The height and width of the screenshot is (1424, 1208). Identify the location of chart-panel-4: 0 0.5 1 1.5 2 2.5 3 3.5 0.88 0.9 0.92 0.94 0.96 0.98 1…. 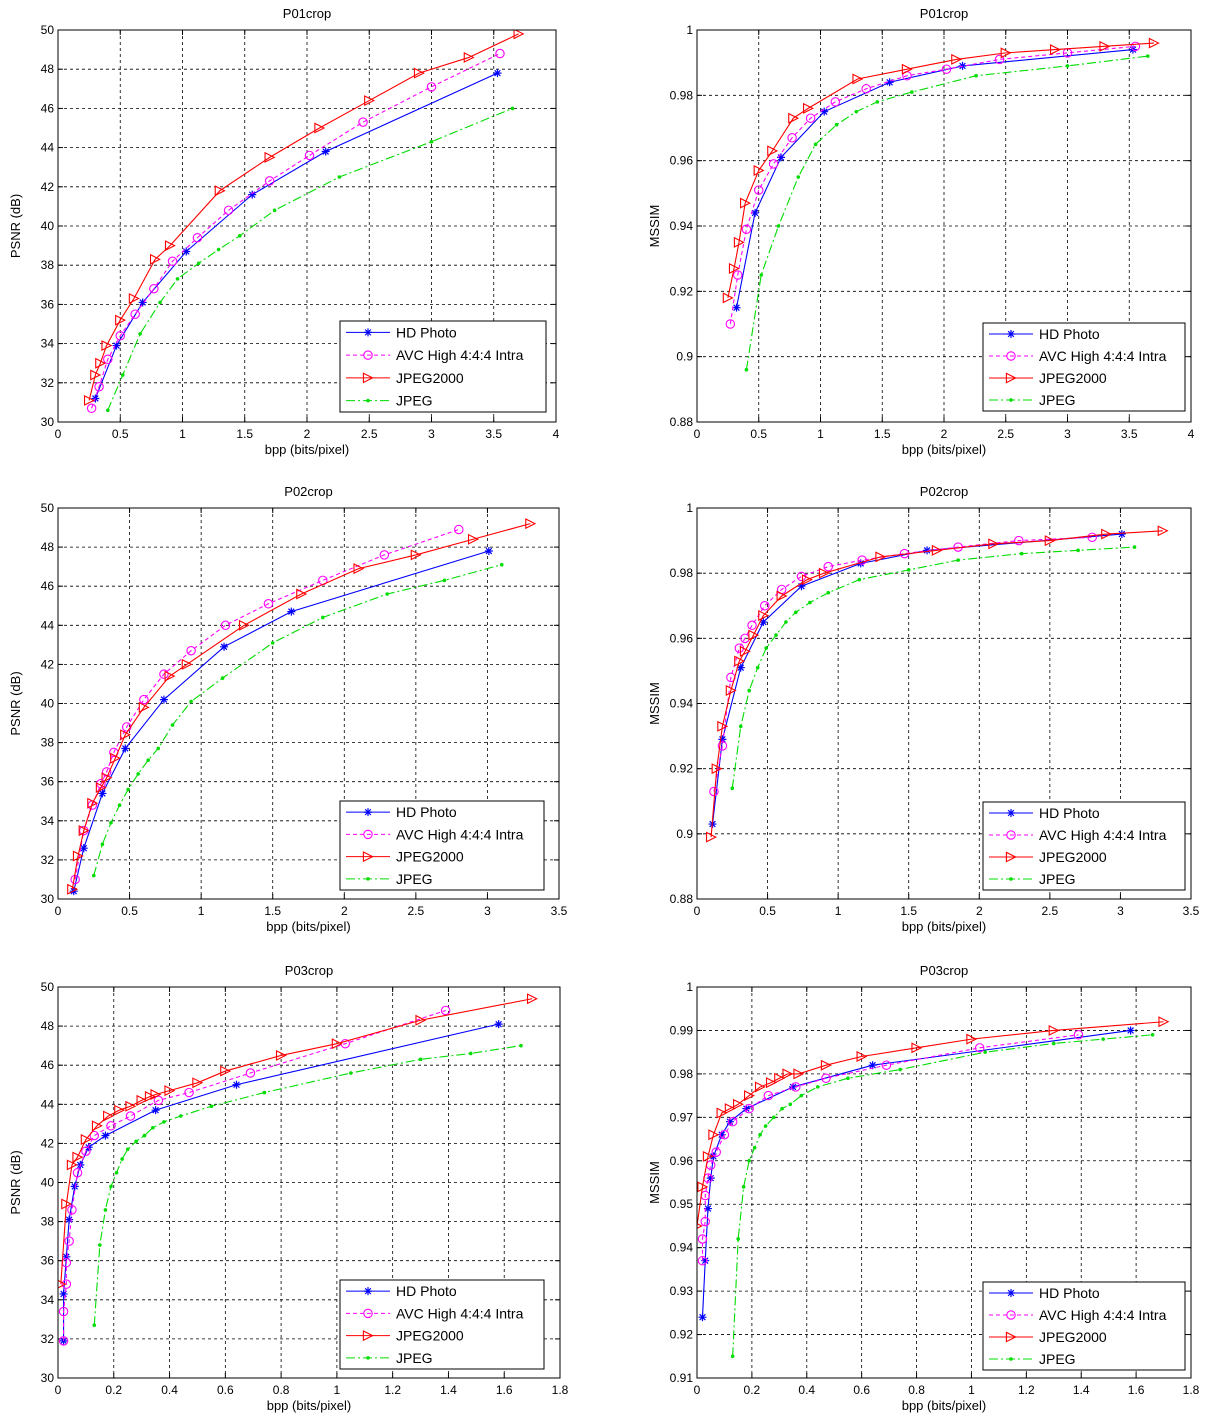
(923, 709).